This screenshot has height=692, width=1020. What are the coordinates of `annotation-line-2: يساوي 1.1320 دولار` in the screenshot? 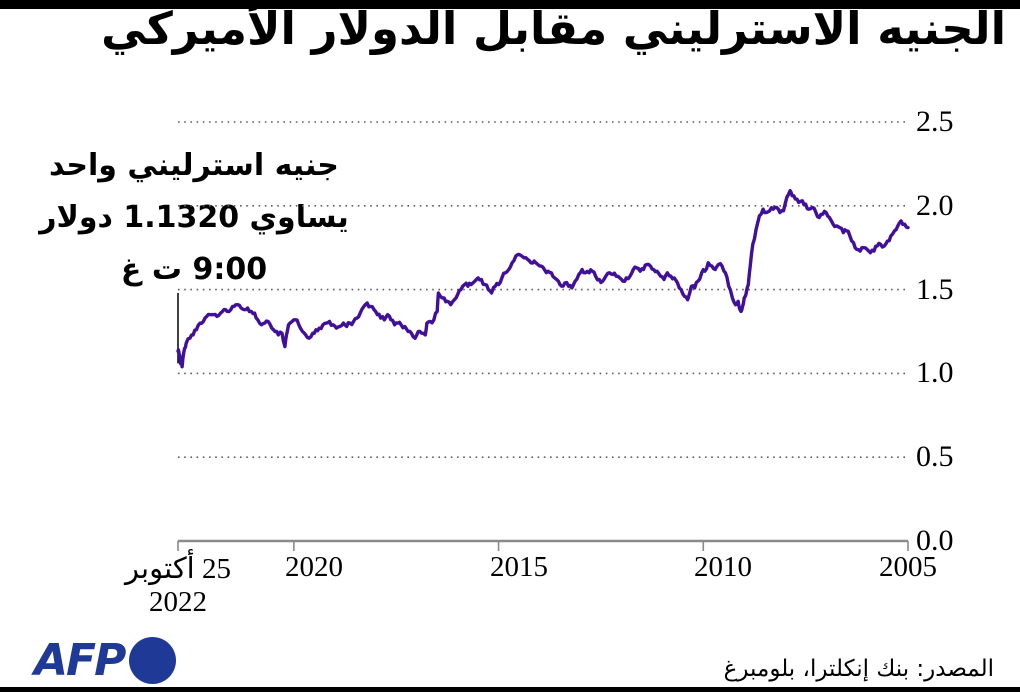 It's located at (194, 217).